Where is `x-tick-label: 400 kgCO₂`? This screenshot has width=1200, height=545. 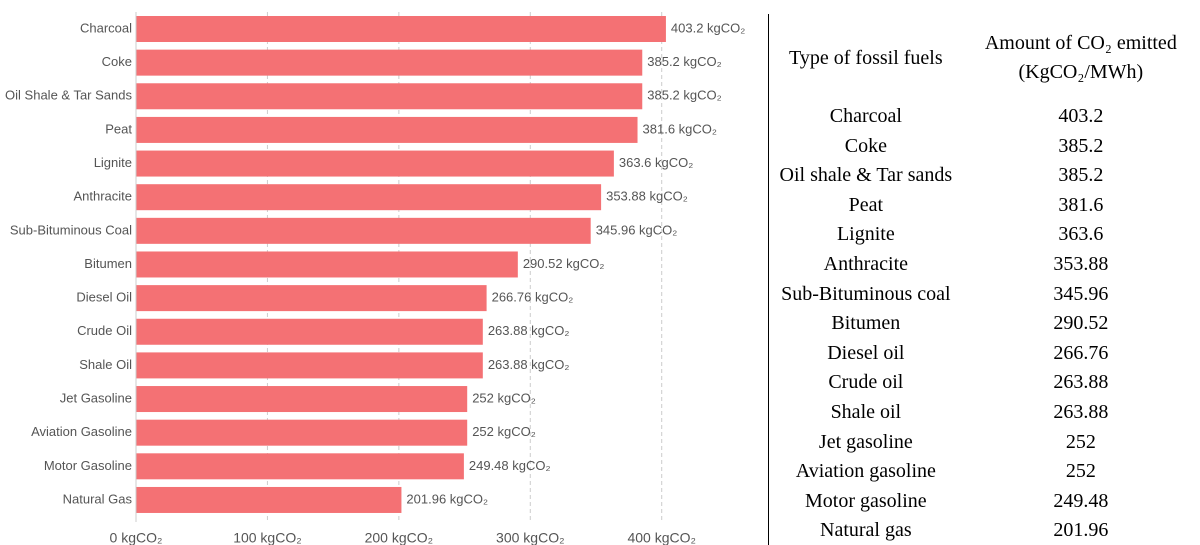 x-tick-label: 400 kgCO₂ is located at coordinates (661, 537).